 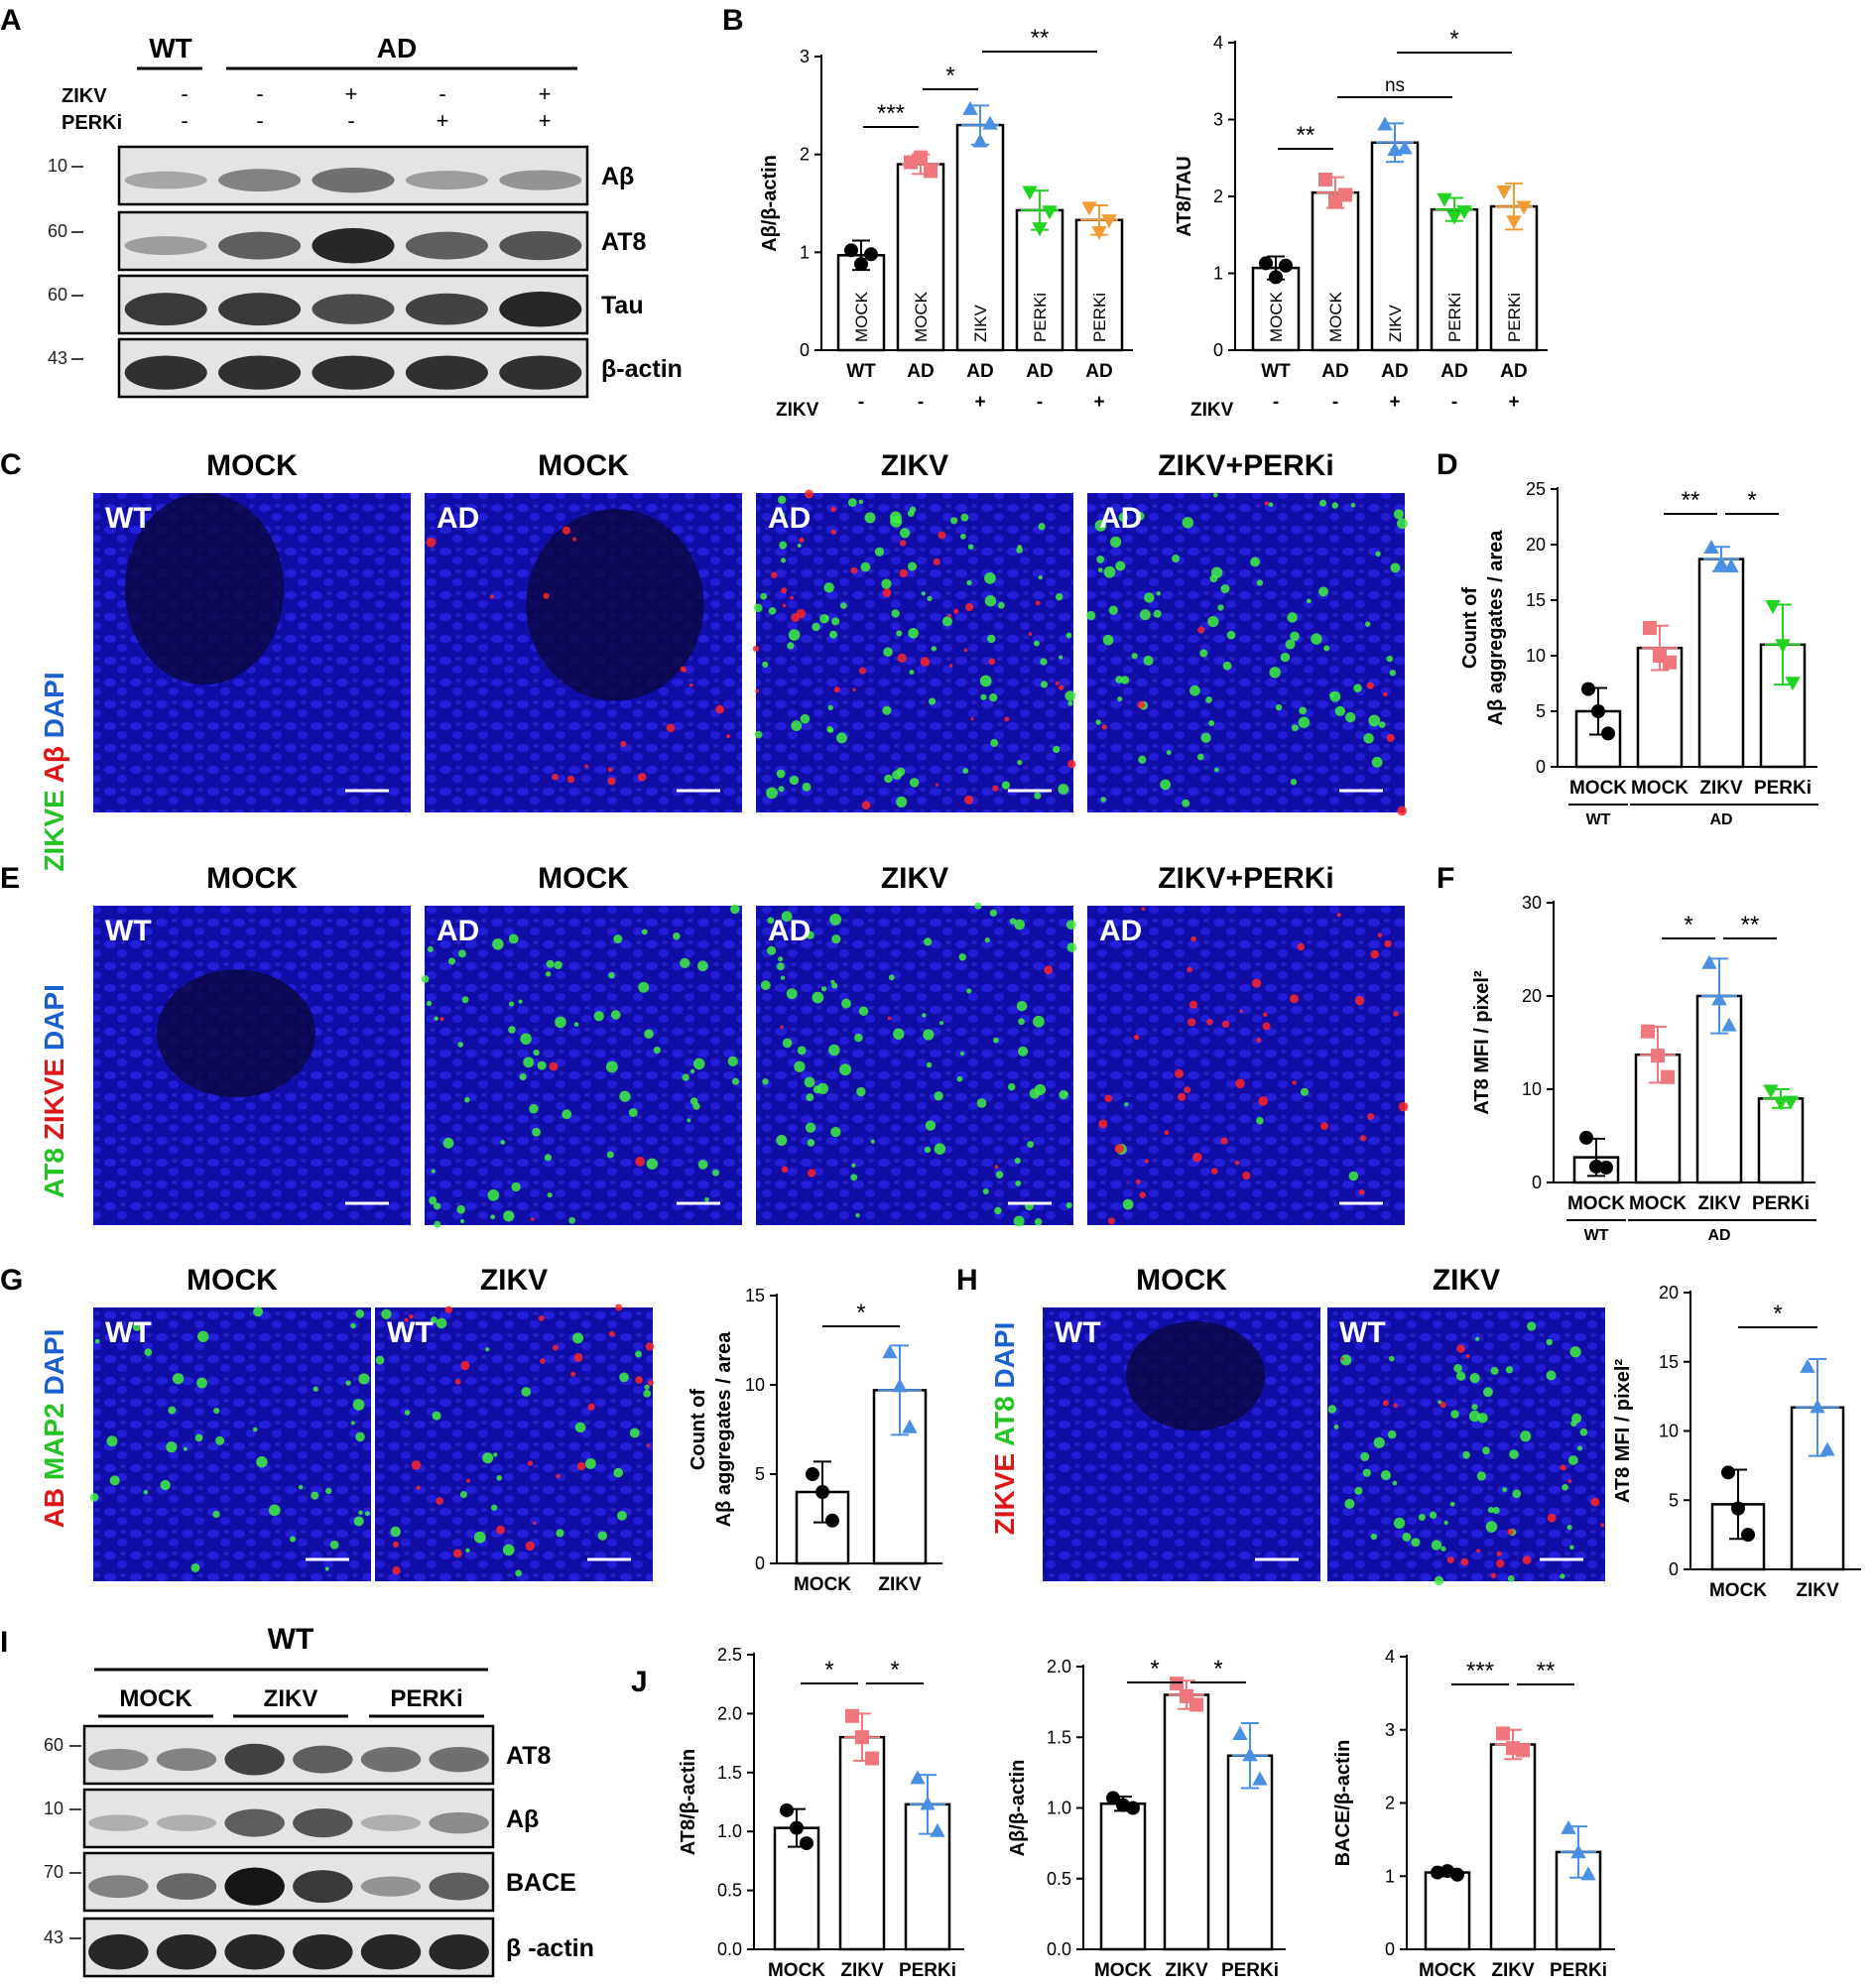 I want to click on zikv-sign: -, so click(x=1276, y=402).